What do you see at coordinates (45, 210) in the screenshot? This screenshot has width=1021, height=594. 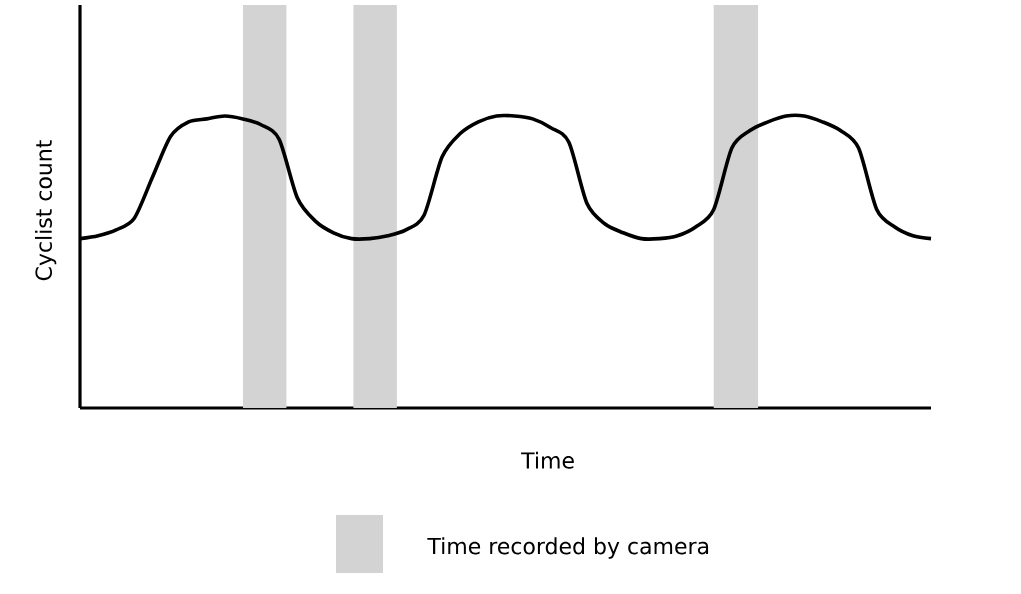 I see `y-axis-title: Cyclist count` at bounding box center [45, 210].